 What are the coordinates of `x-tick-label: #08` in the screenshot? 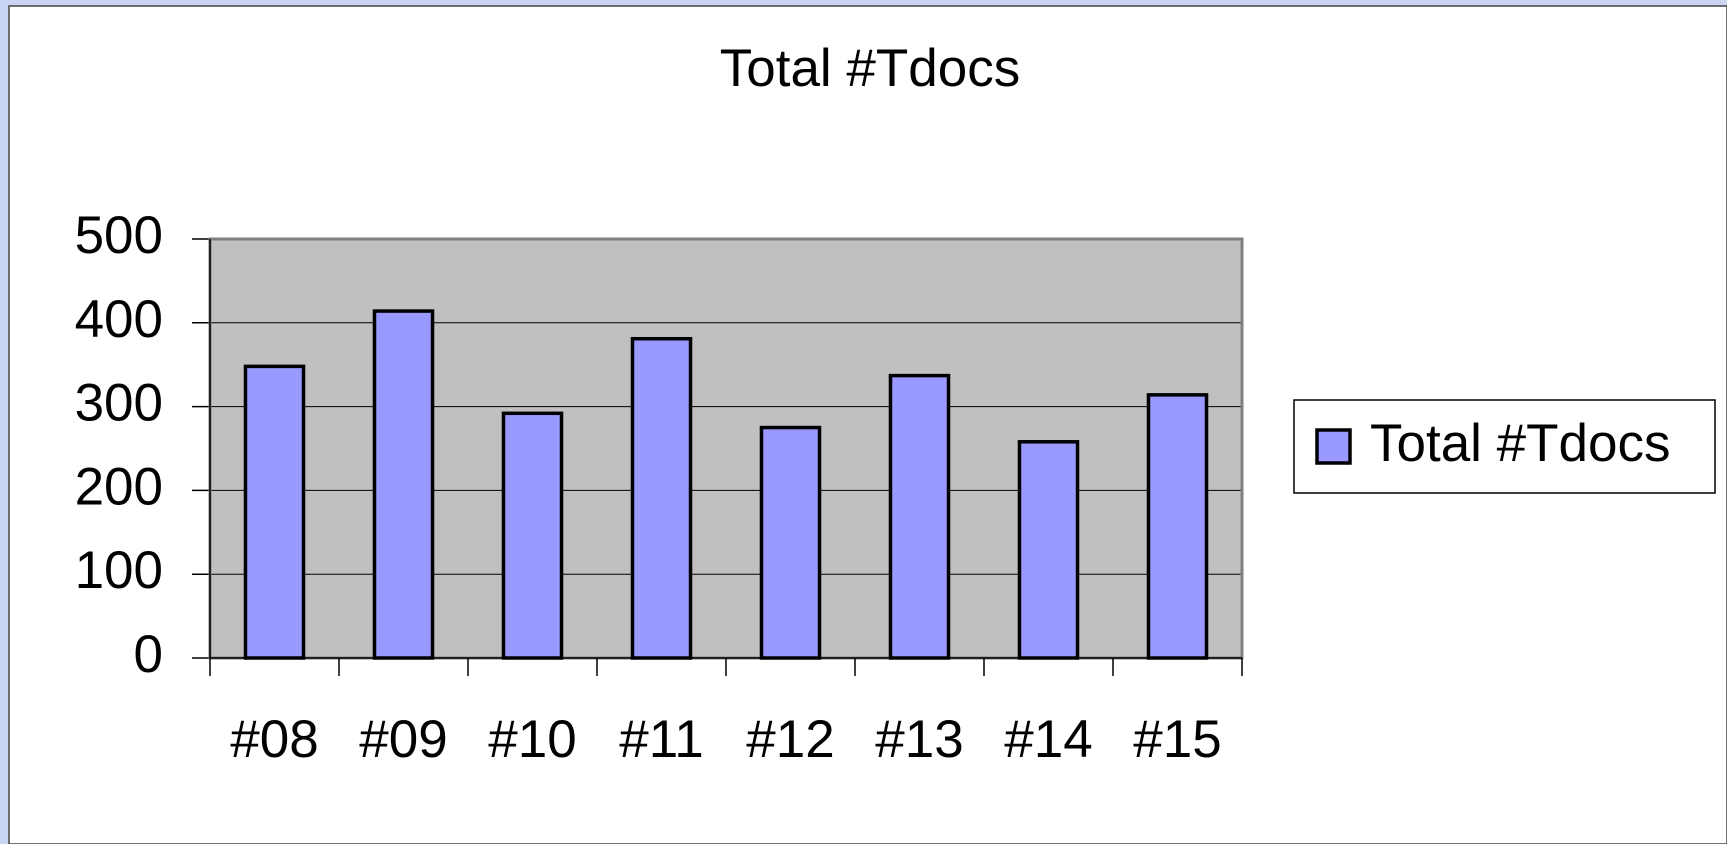 It's located at (274, 739).